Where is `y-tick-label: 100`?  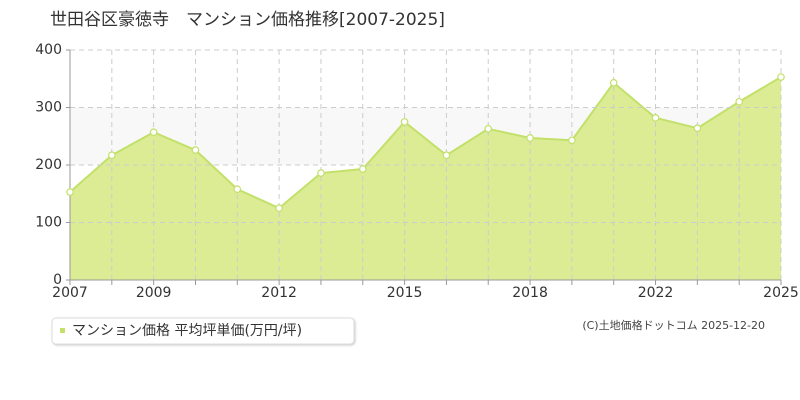
y-tick-label: 100 is located at coordinates (48, 223).